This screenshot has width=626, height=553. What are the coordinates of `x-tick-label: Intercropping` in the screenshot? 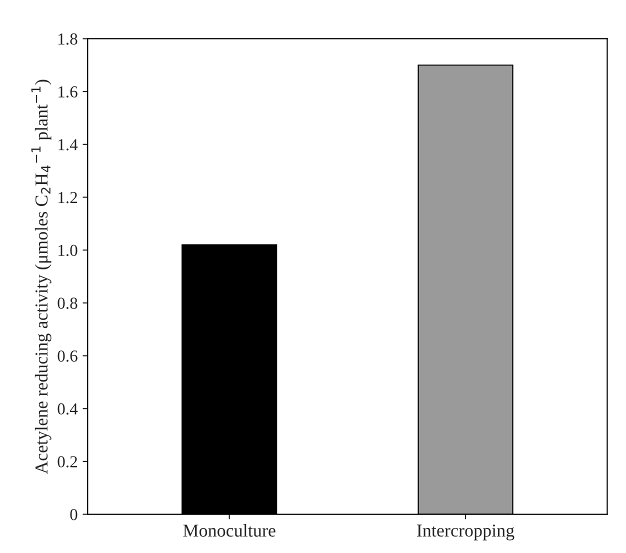 It's located at (465, 532).